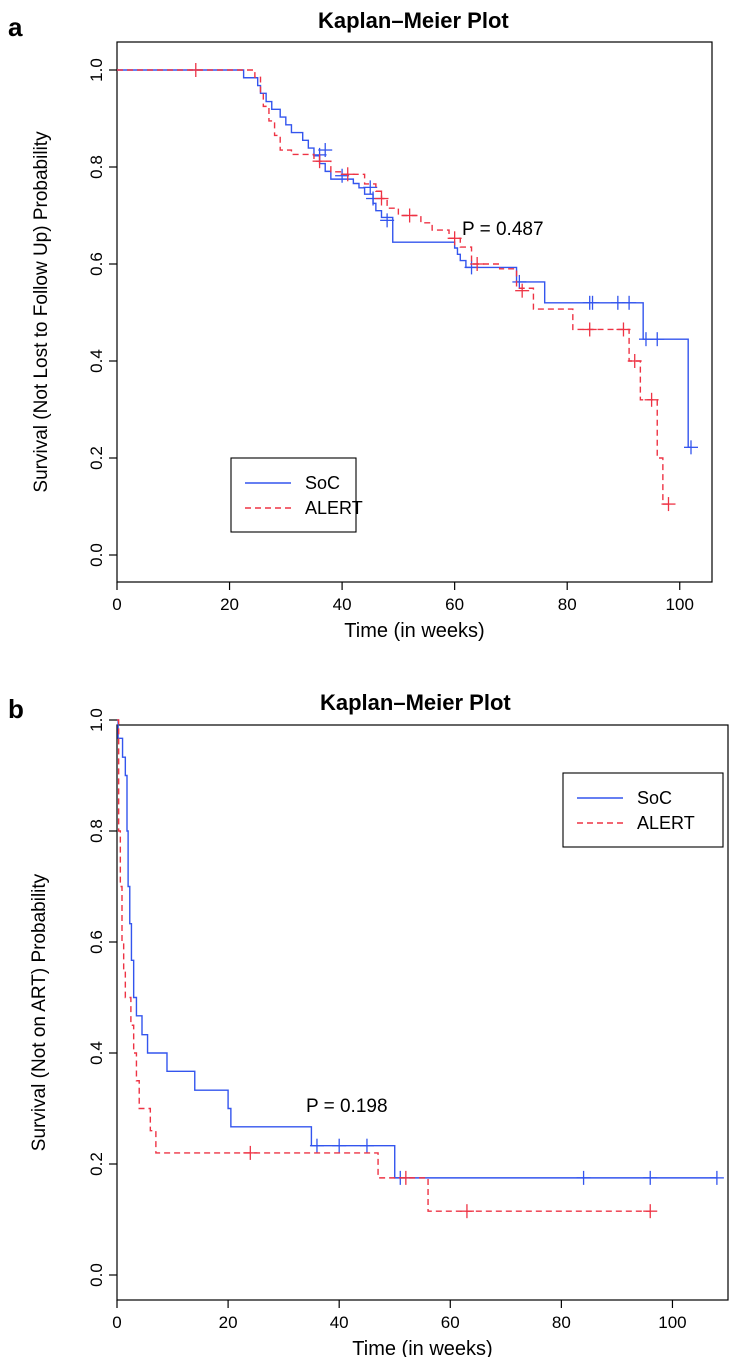  Describe the element at coordinates (503, 229) in the screenshot. I see `p-value-annotation: P = 0.487` at that location.